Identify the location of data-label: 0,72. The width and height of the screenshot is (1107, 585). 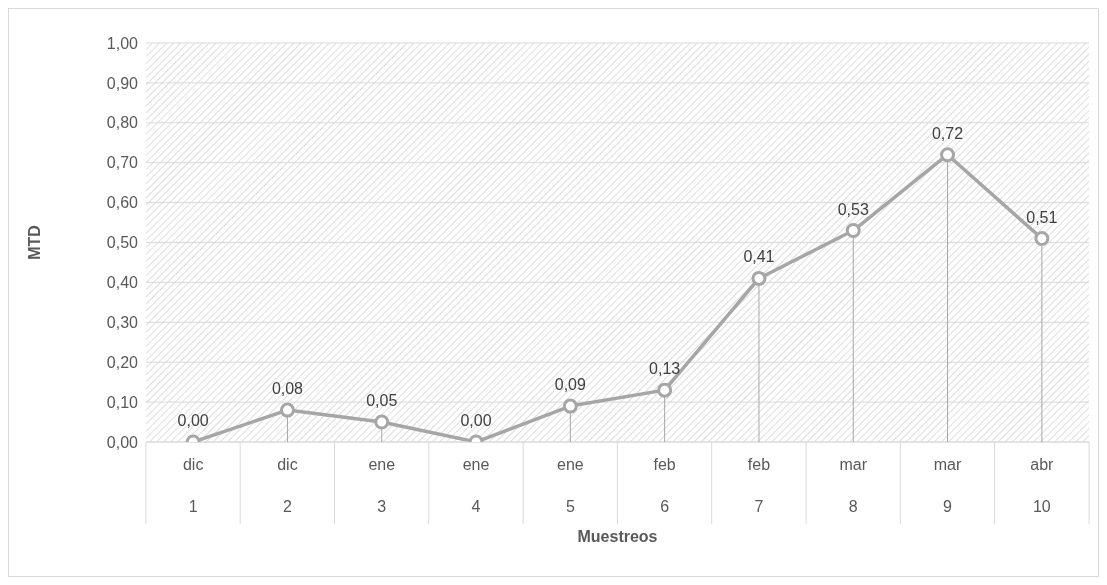
(947, 133).